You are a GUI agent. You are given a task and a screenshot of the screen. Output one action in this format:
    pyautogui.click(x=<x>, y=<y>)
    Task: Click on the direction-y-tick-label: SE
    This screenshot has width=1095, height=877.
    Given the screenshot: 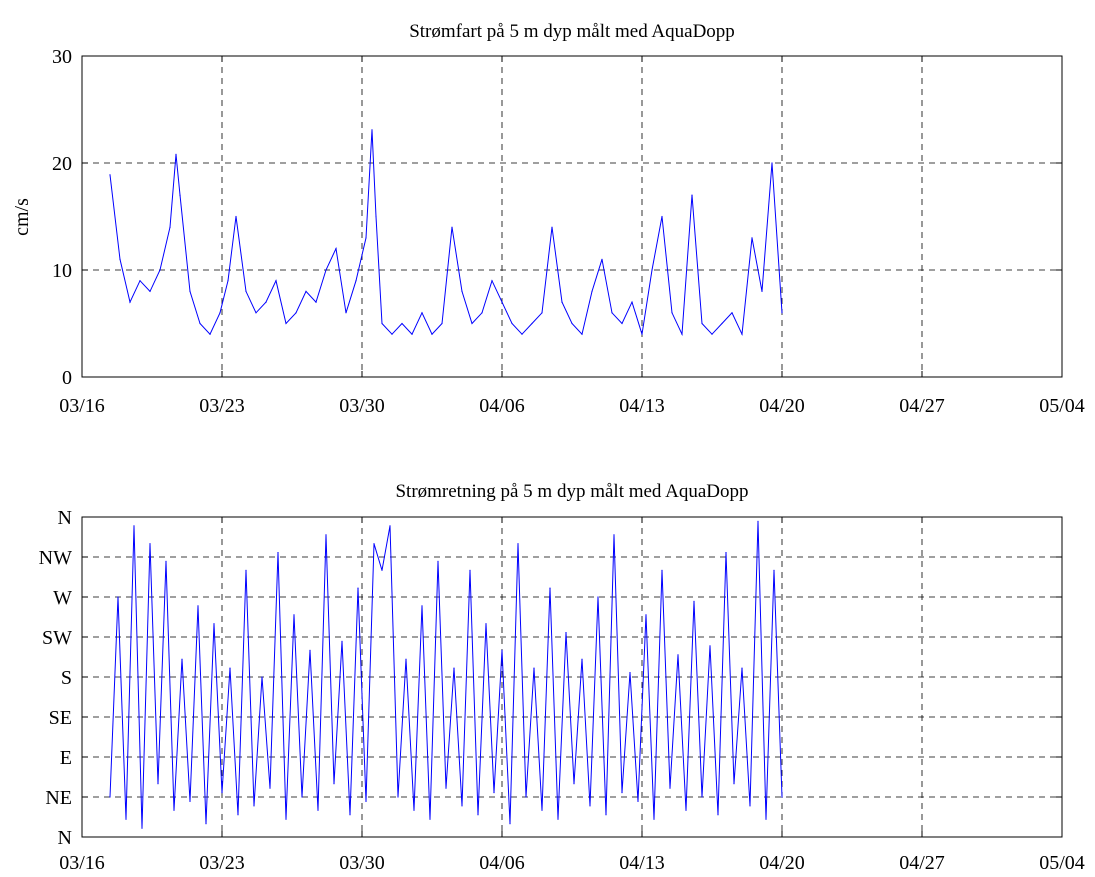 What is the action you would take?
    pyautogui.click(x=60, y=718)
    